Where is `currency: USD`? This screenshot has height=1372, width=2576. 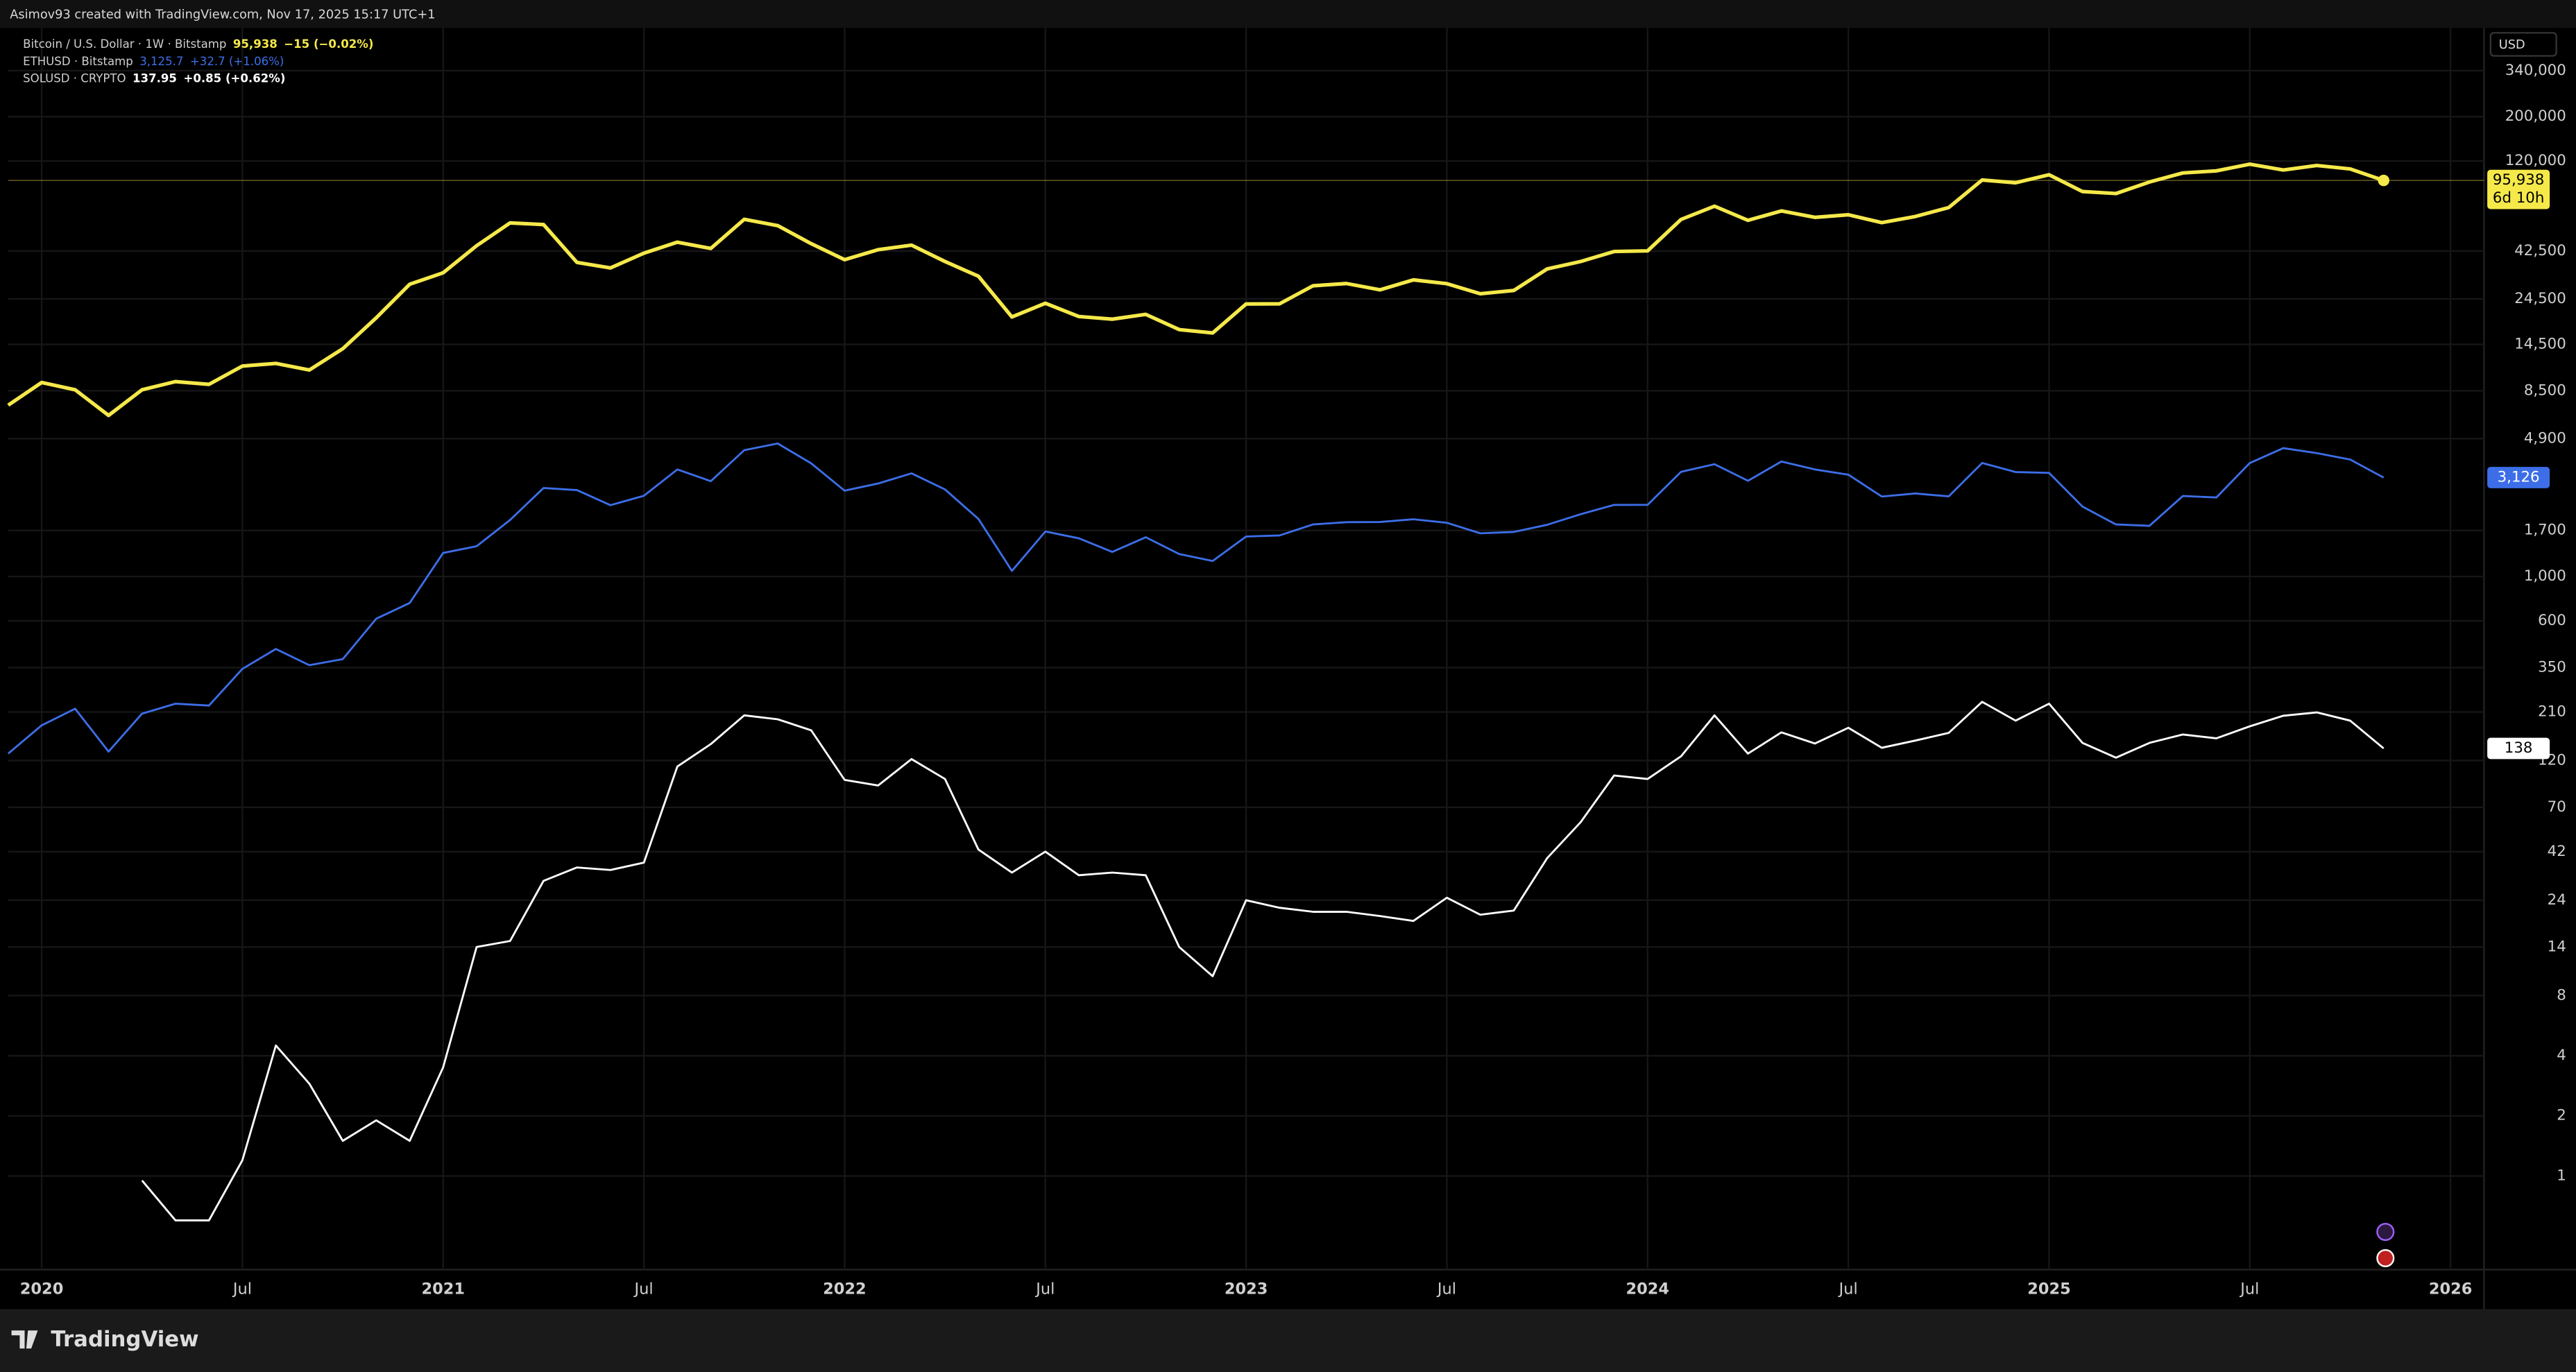 currency: USD is located at coordinates (2512, 45).